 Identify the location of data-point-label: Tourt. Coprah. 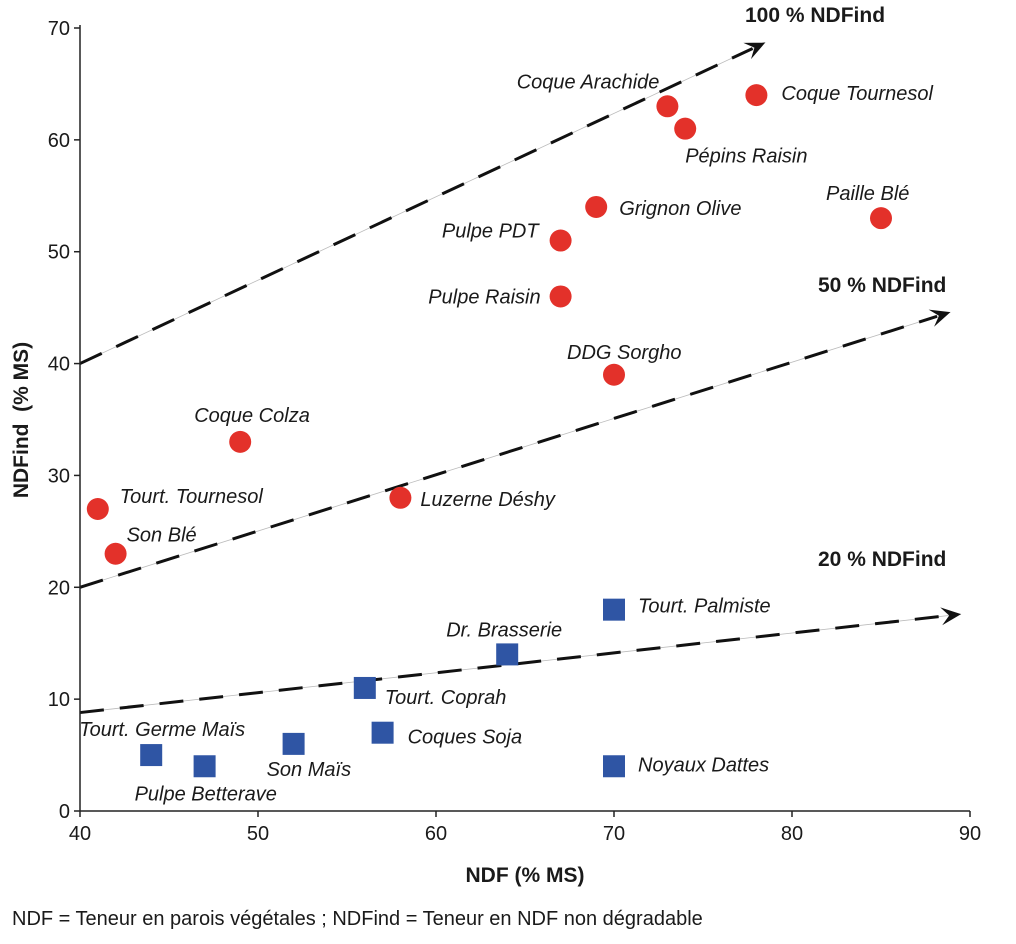
(446, 698).